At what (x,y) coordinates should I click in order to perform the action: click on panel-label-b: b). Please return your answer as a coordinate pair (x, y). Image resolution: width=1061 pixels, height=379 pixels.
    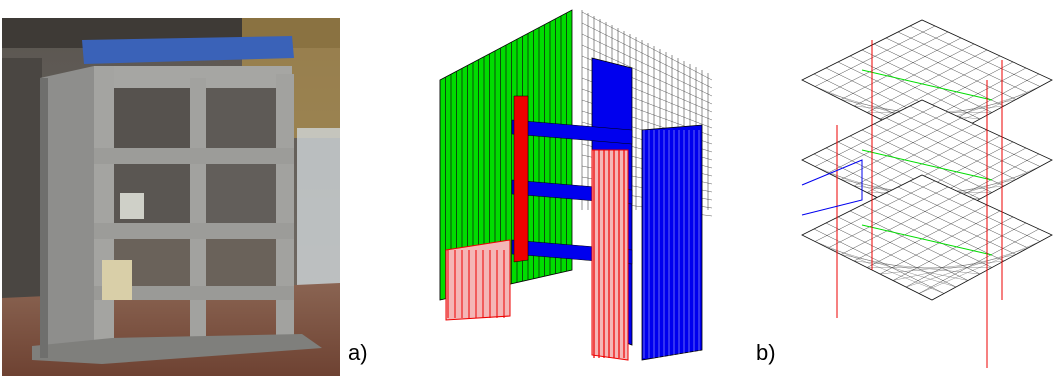
    Looking at the image, I should click on (766, 352).